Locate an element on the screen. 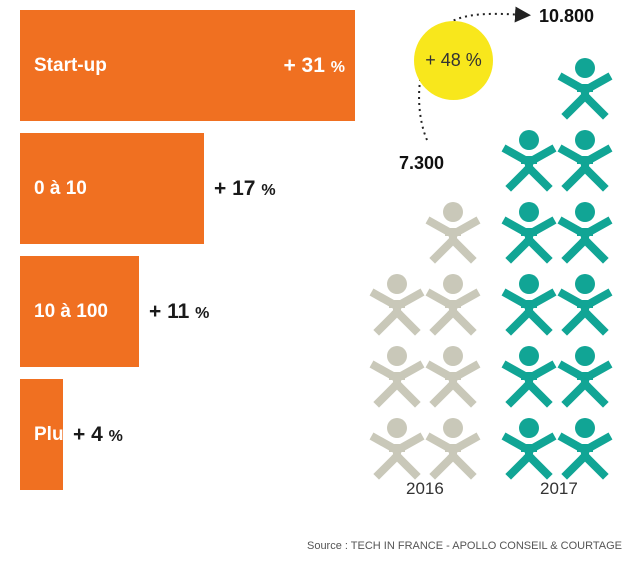 This screenshot has width=640, height=569. year-2016: 2016 is located at coordinates (425, 488).